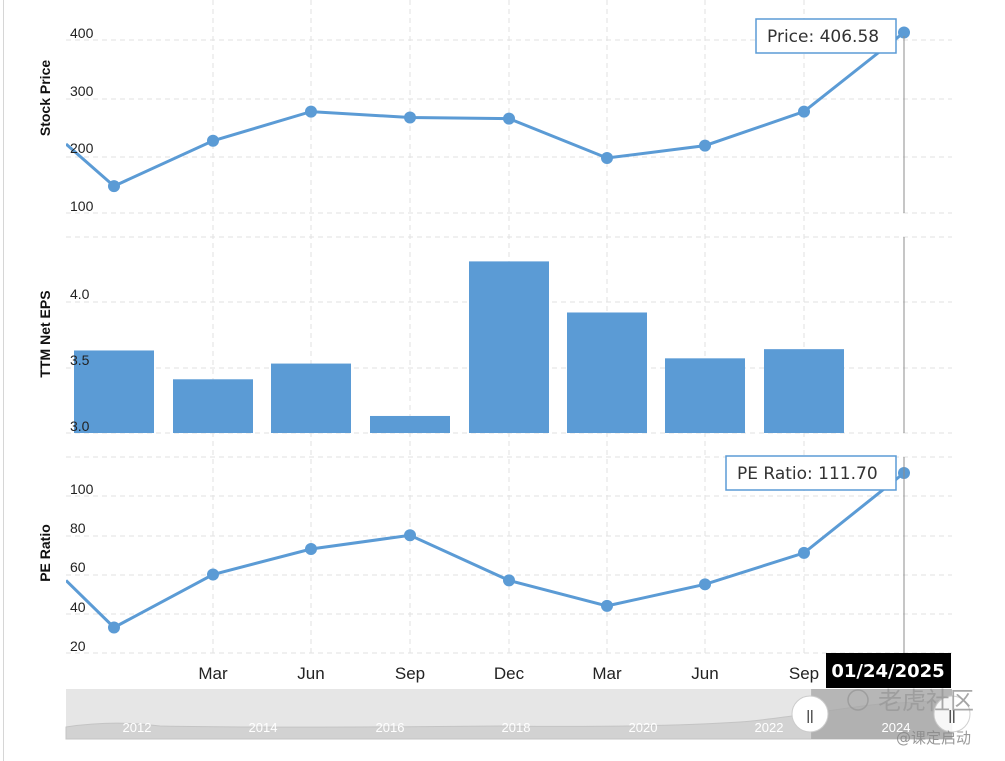  What do you see at coordinates (518, 714) in the screenshot?
I see `navigator: 2012 2014 2016 2018 2020 2022 2024 || ||` at bounding box center [518, 714].